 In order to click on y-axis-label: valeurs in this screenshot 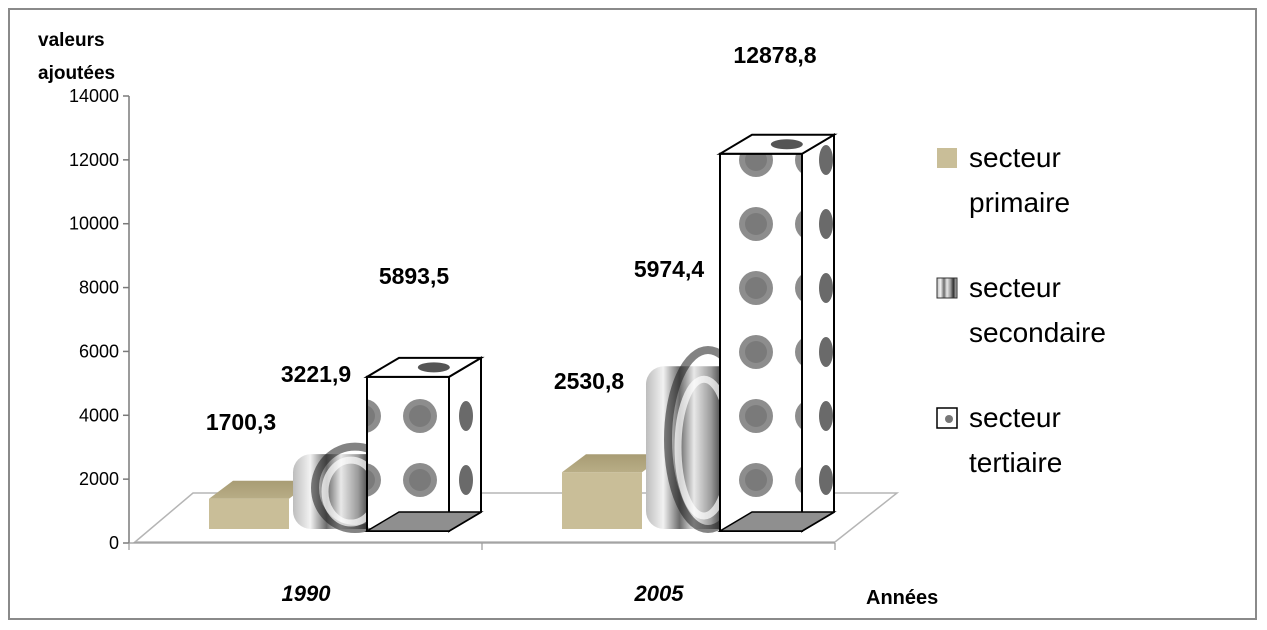, I will do `click(71, 40)`.